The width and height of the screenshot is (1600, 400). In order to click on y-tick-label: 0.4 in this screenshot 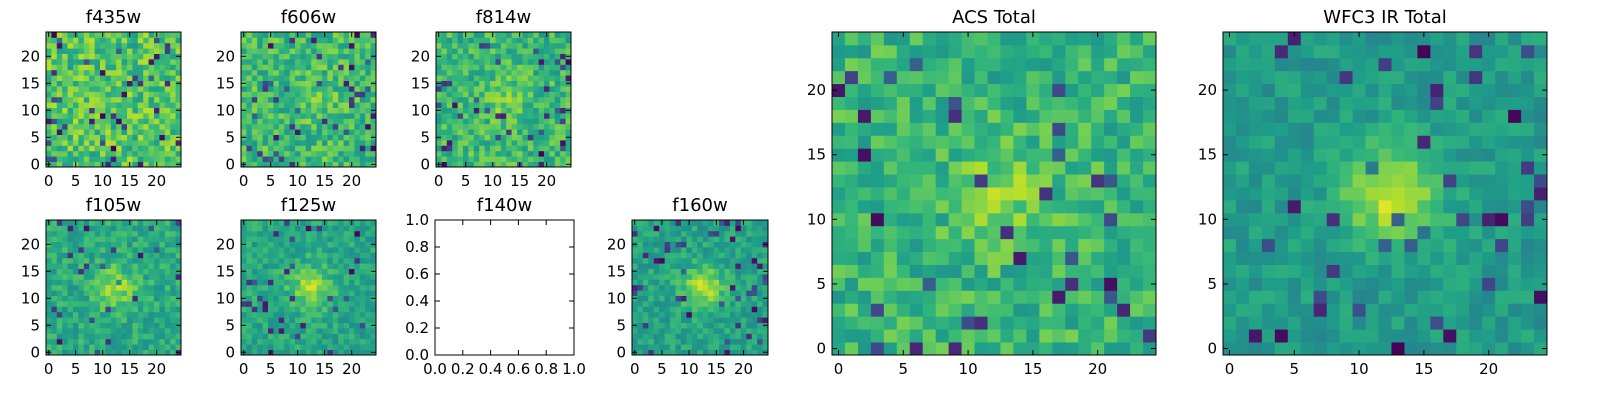, I will do `click(417, 301)`.